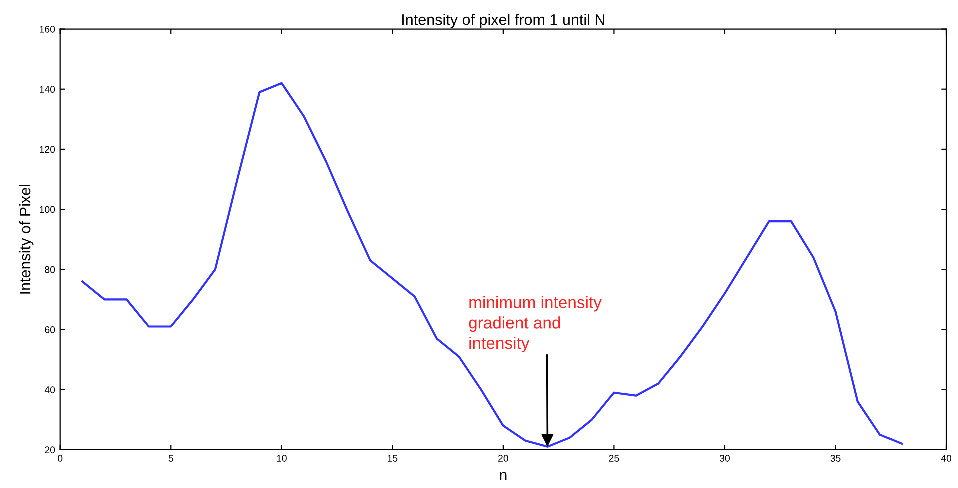  Describe the element at coordinates (535, 324) in the screenshot. I see `annotation: minimum intensity gradient and intensity` at that location.